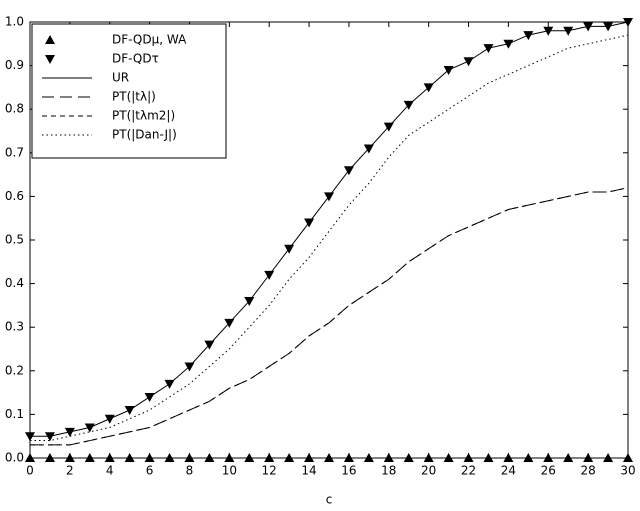  I want to click on x-tick-label: 20, so click(428, 471).